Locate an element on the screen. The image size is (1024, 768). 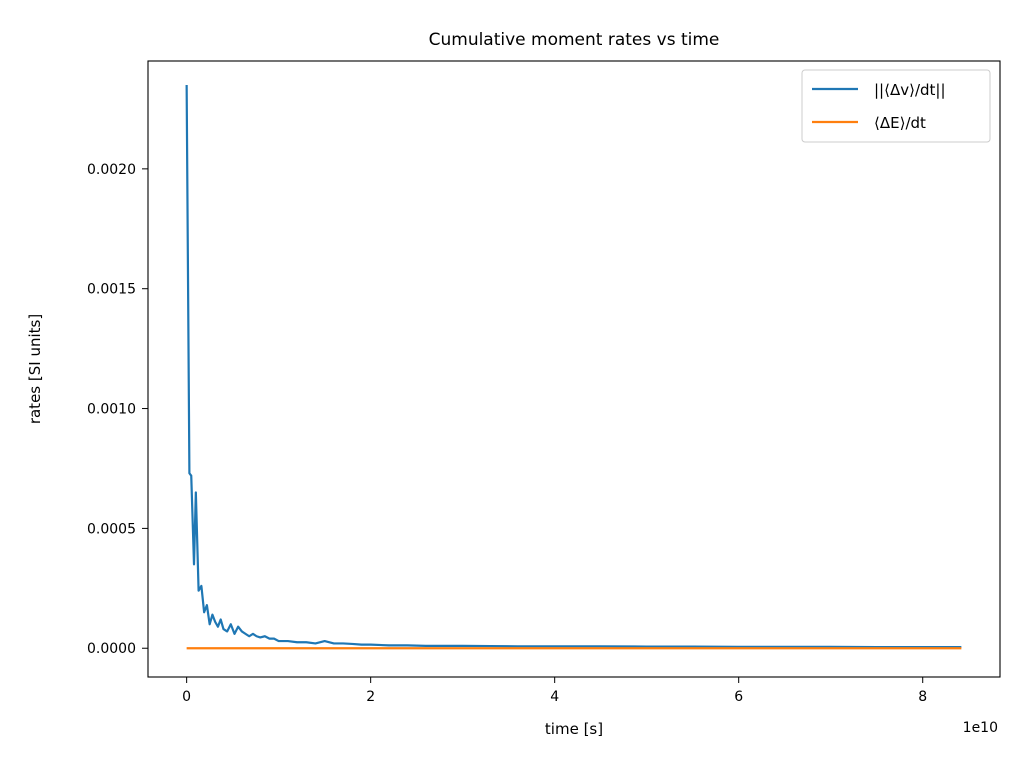
x-axis-offset-label: 1e10 is located at coordinates (980, 728).